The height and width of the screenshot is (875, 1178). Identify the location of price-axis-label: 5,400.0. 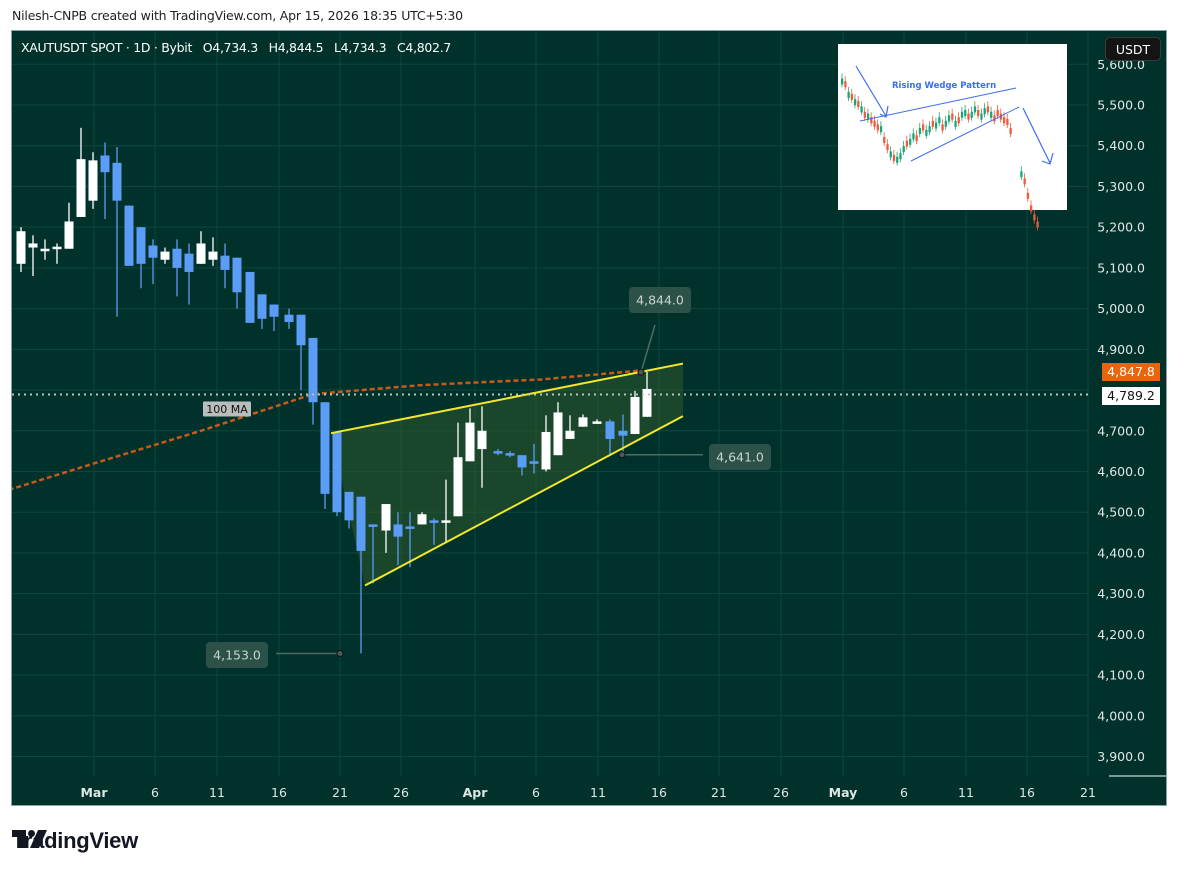
(1121, 145).